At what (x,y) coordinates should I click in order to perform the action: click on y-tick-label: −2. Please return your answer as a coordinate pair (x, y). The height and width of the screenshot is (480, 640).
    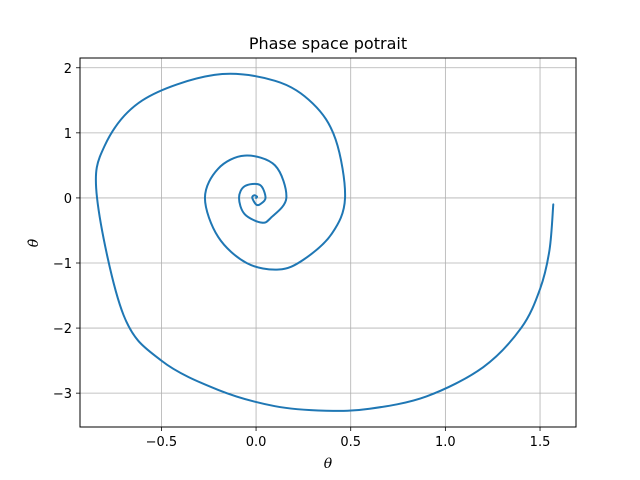
    Looking at the image, I should click on (62, 329).